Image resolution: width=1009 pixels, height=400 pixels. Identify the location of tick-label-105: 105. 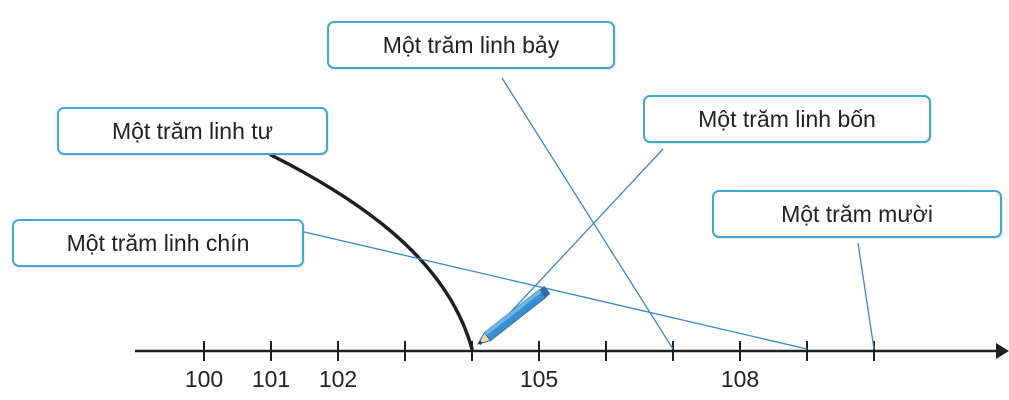
(539, 379).